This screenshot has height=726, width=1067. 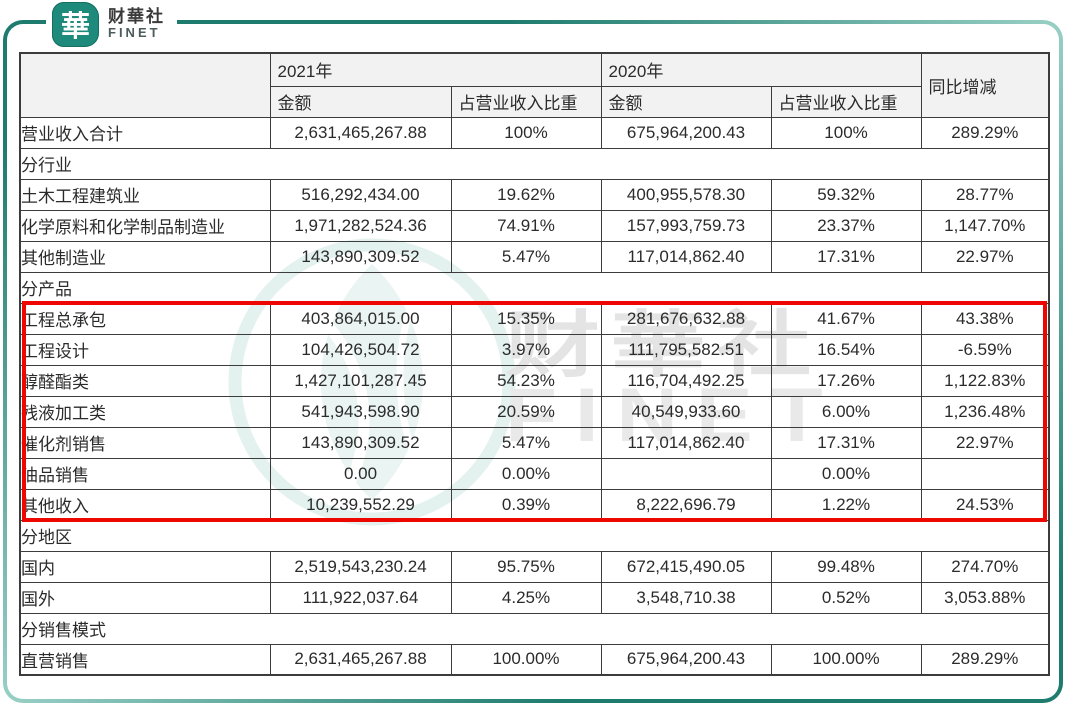 I want to click on cell-value: 111,922,037.64, so click(x=360, y=597).